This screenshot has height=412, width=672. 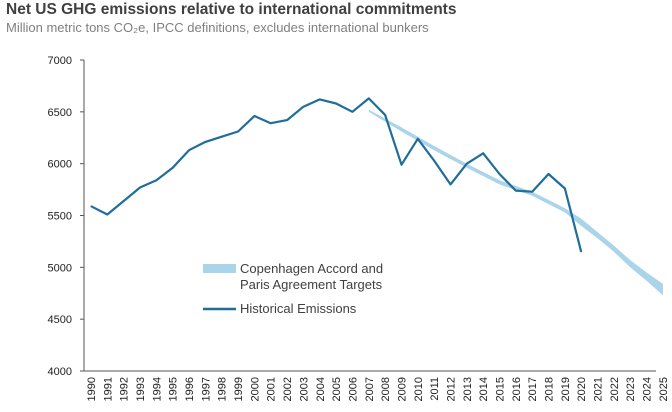 I want to click on x-tick-label: 1998, so click(x=223, y=389).